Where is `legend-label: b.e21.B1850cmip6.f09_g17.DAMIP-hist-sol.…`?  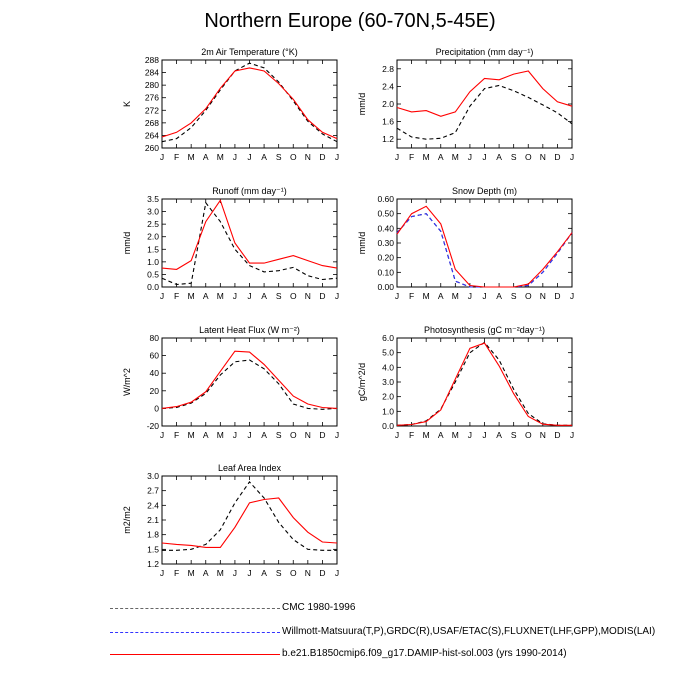
legend-label: b.e21.B1850cmip6.f09_g17.DAMIP-hist-sol.… is located at coordinates (424, 653).